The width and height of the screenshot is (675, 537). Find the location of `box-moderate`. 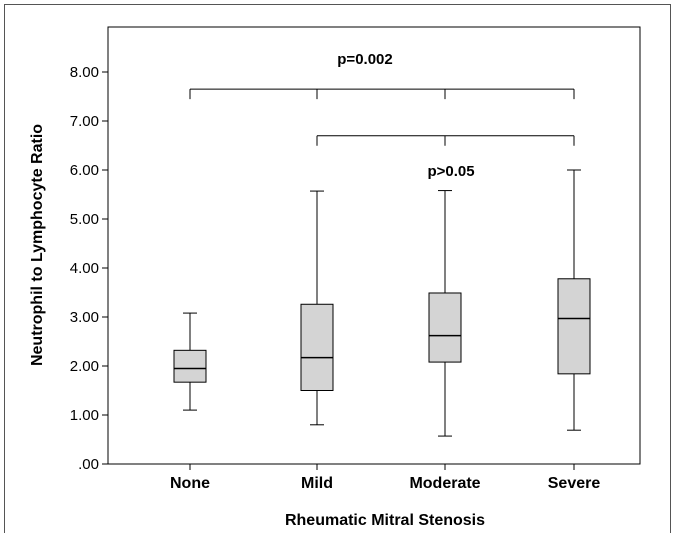

box-moderate is located at coordinates (445, 313).